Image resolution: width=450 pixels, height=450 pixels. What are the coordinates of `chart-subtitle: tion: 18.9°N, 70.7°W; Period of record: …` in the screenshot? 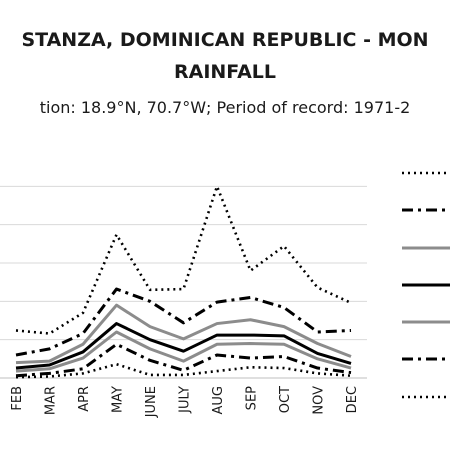 It's located at (225, 107).